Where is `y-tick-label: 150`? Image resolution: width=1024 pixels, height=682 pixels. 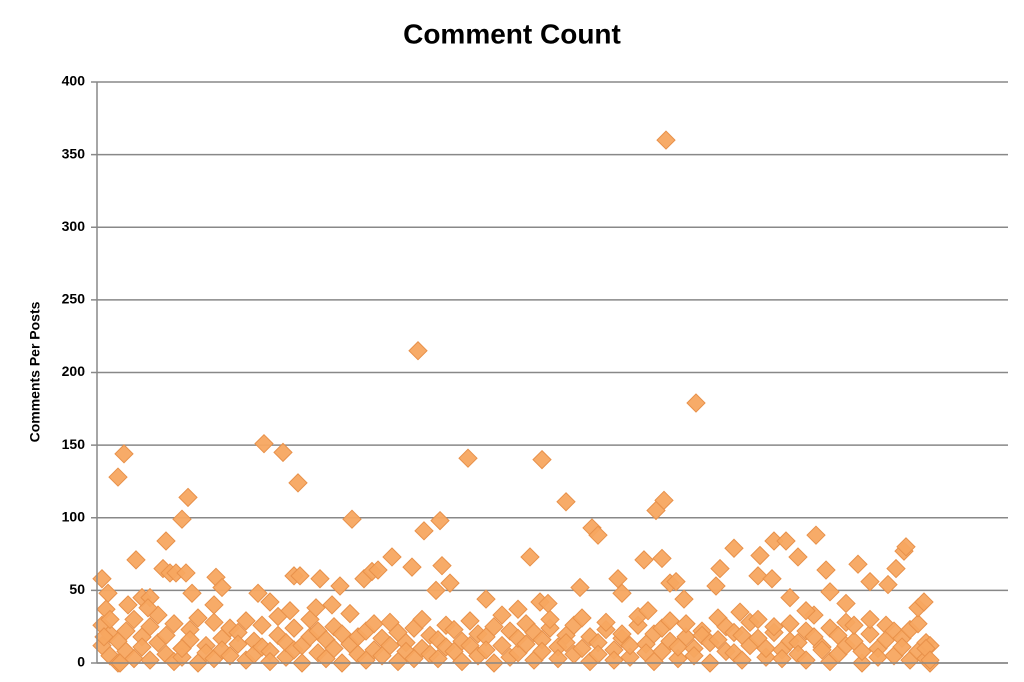 y-tick-label: 150 is located at coordinates (74, 444).